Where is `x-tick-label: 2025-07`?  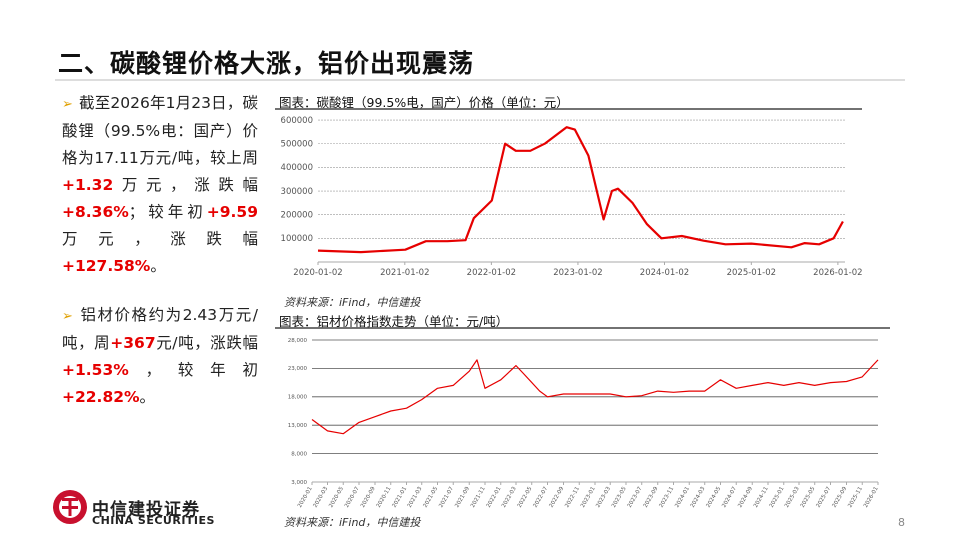
x-tick-label: 2025-07 is located at coordinates (824, 497).